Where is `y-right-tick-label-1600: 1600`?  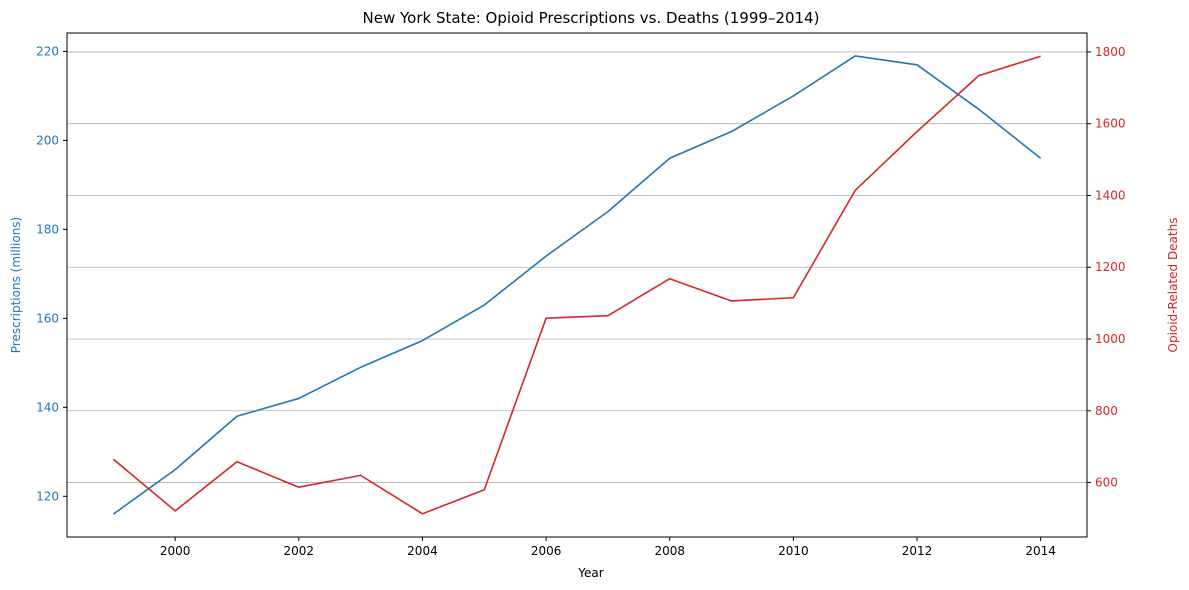
y-right-tick-label-1600: 1600 is located at coordinates (1110, 124).